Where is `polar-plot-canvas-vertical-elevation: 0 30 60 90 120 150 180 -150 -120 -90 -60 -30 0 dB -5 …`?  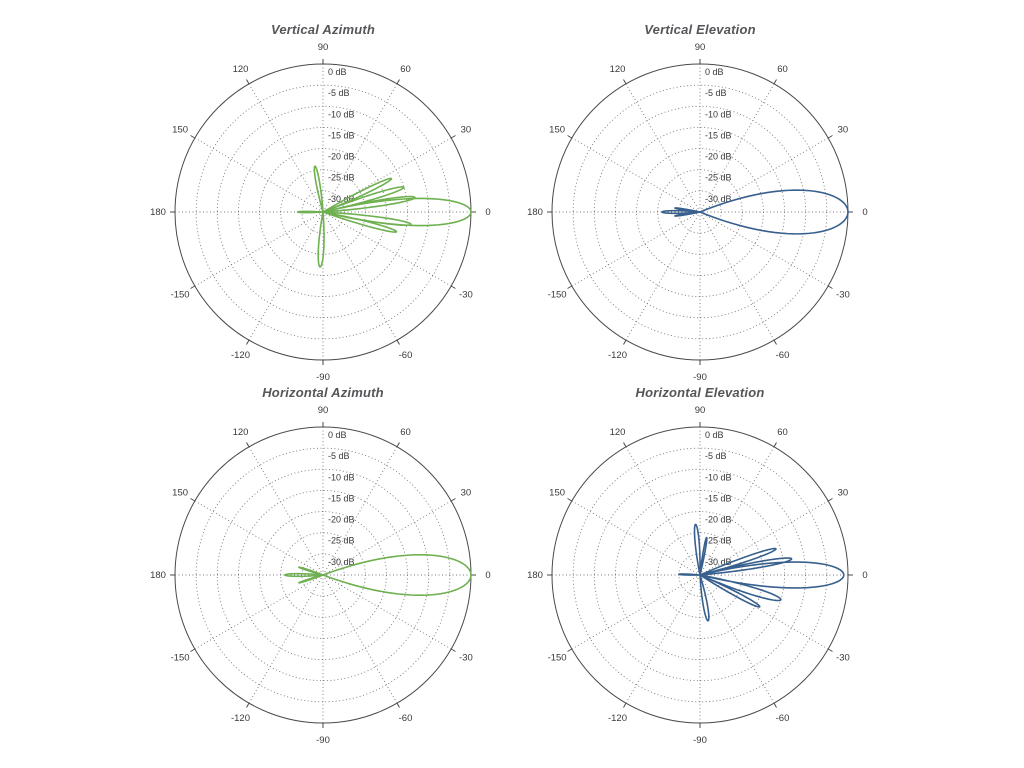 polar-plot-canvas-vertical-elevation: 0 30 60 90 120 150 180 -150 -120 -90 -60 -30 0 dB -5 … is located at coordinates (697, 212).